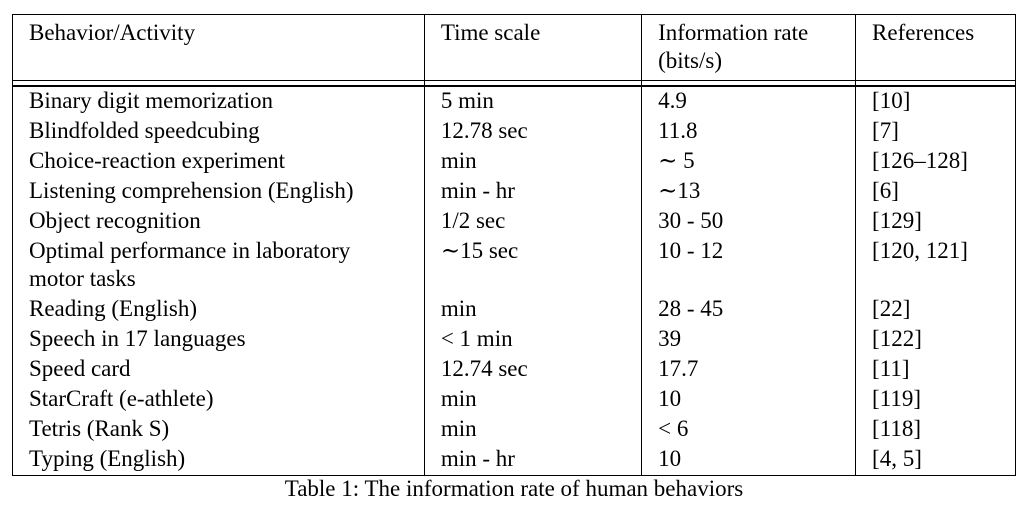 Image resolution: width=1028 pixels, height=507 pixels. What do you see at coordinates (218, 162) in the screenshot?
I see `cell-activity: Choice-reaction experiment` at bounding box center [218, 162].